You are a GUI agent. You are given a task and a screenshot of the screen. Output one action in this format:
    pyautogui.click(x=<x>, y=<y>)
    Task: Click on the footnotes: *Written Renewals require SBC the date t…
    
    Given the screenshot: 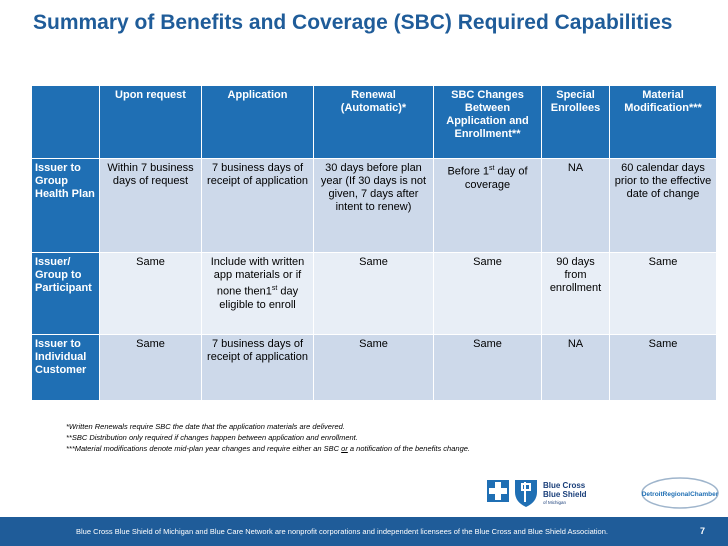 What is the action you would take?
    pyautogui.click(x=346, y=437)
    